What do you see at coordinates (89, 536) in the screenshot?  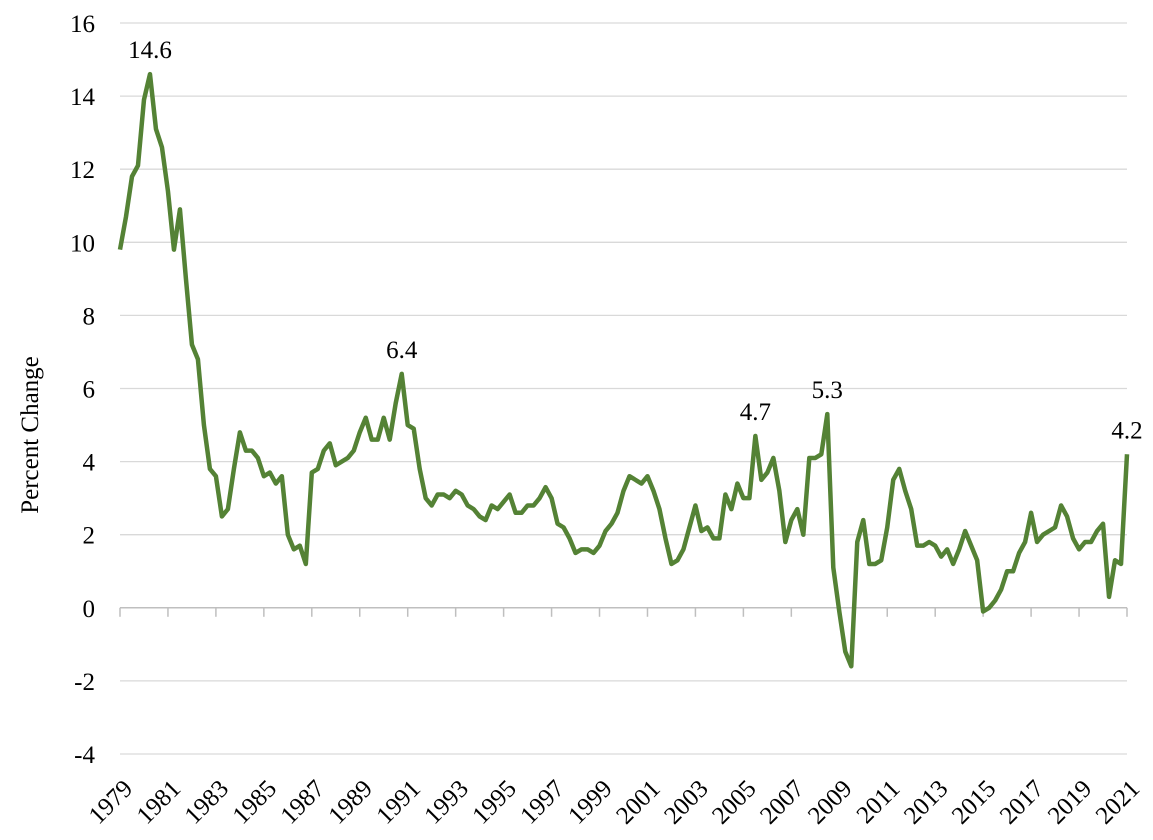 I see `y-tick-label: 2` at bounding box center [89, 536].